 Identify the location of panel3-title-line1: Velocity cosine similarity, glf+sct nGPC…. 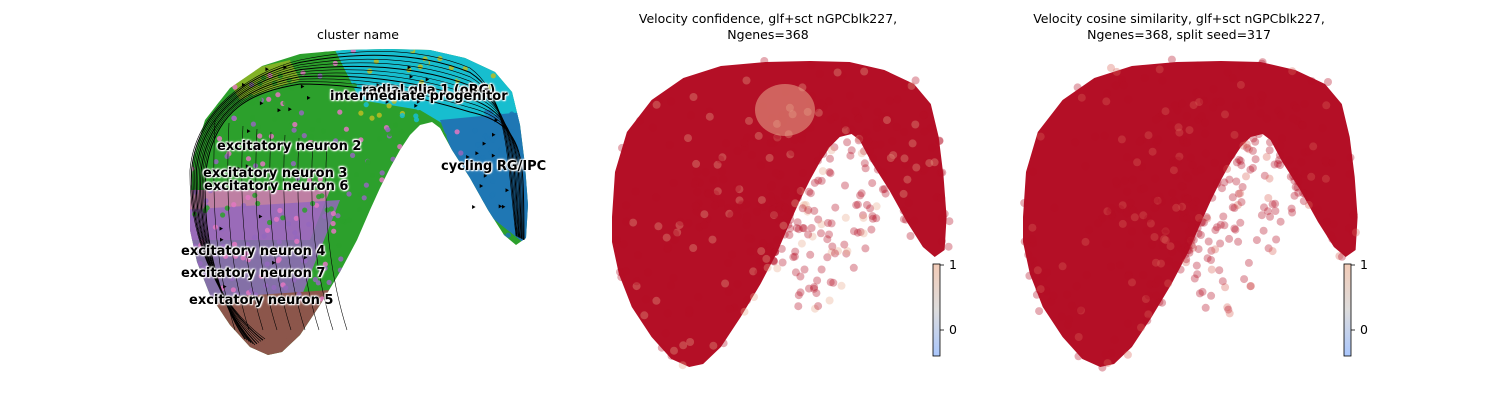
(1179, 18).